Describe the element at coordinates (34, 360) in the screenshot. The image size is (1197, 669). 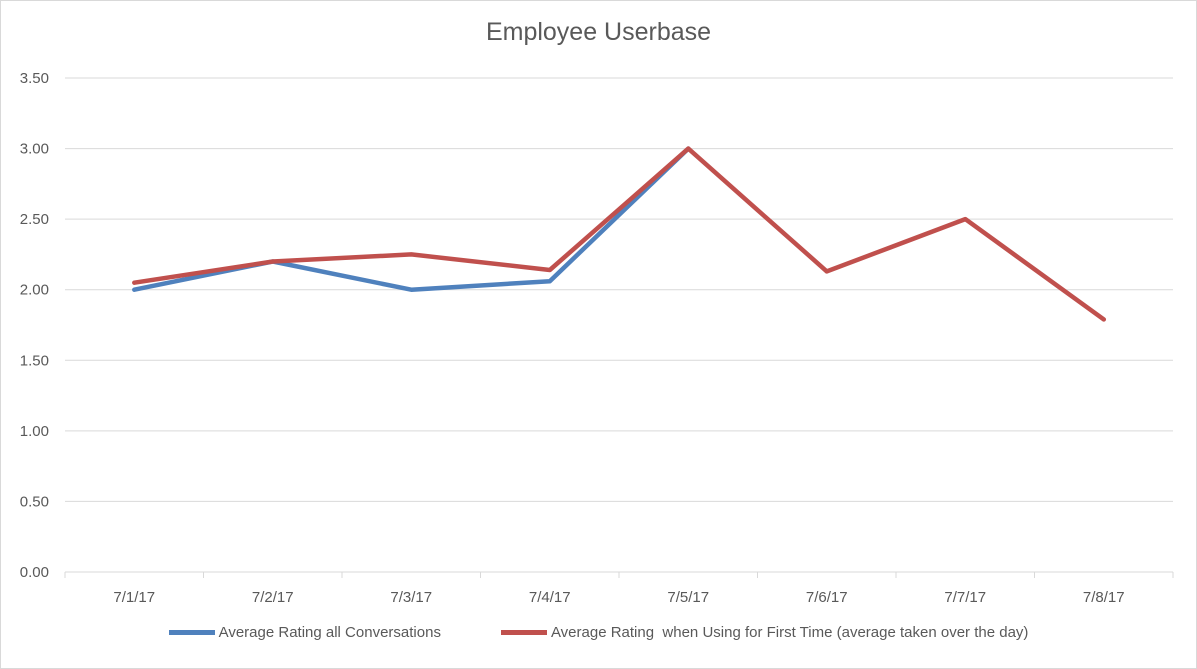
I see `y-tick-label: 1.50` at that location.